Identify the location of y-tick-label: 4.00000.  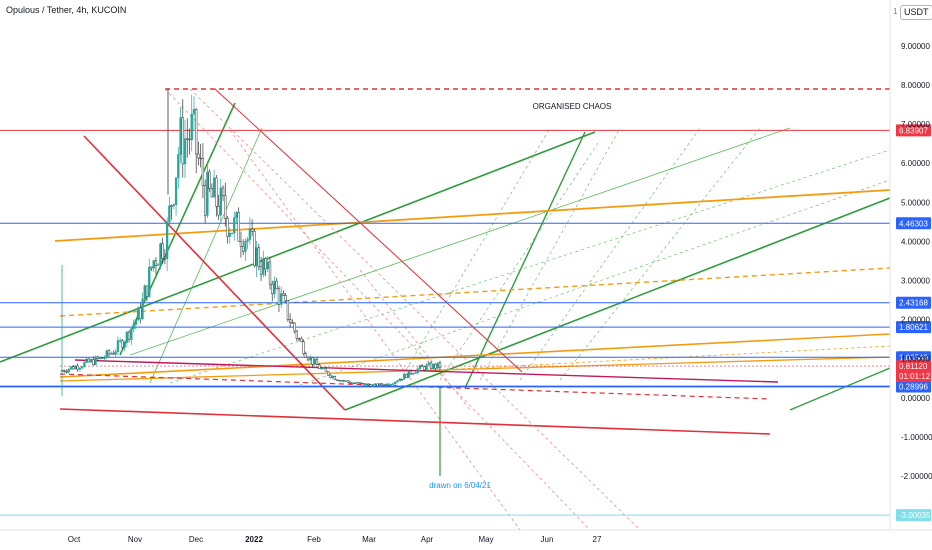
(915, 241).